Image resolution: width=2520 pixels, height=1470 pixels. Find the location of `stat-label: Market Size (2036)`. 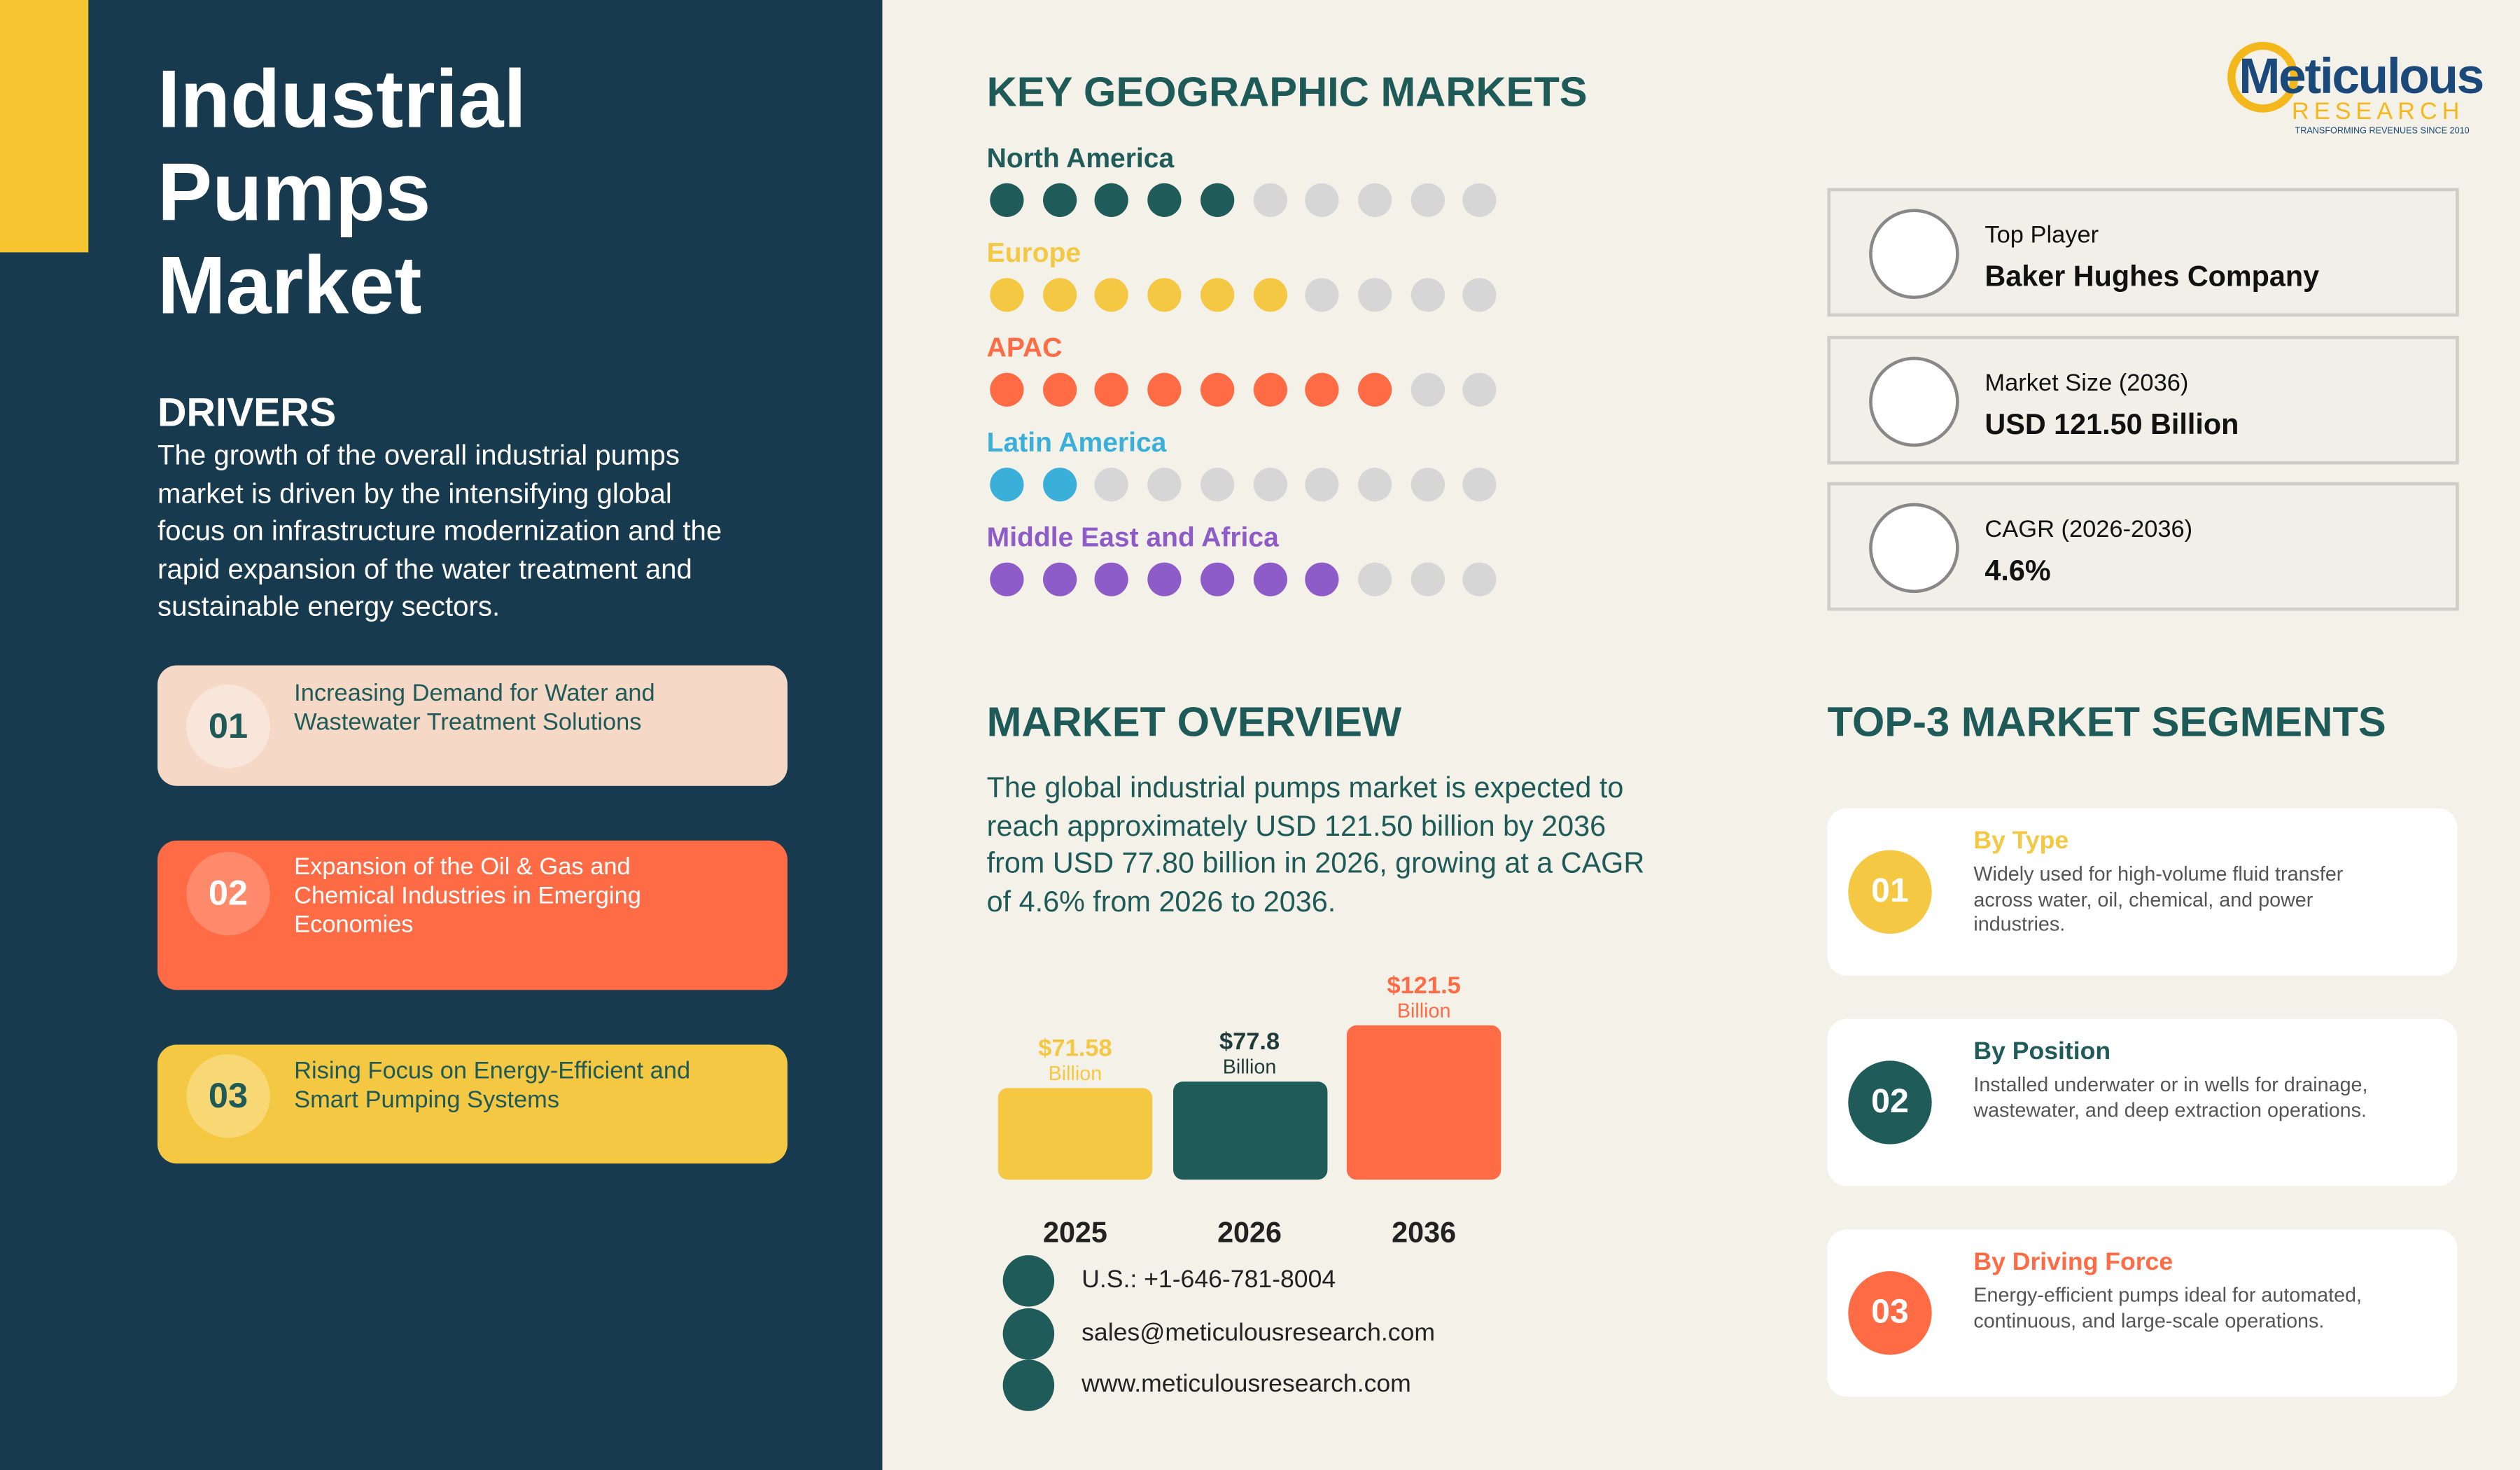

stat-label: Market Size (2036) is located at coordinates (2086, 384).